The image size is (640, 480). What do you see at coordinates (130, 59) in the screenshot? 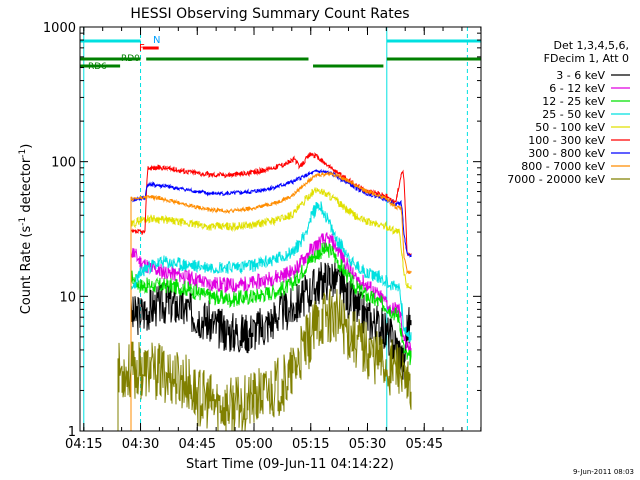
I see `status-label-rd0: RD0` at bounding box center [130, 59].